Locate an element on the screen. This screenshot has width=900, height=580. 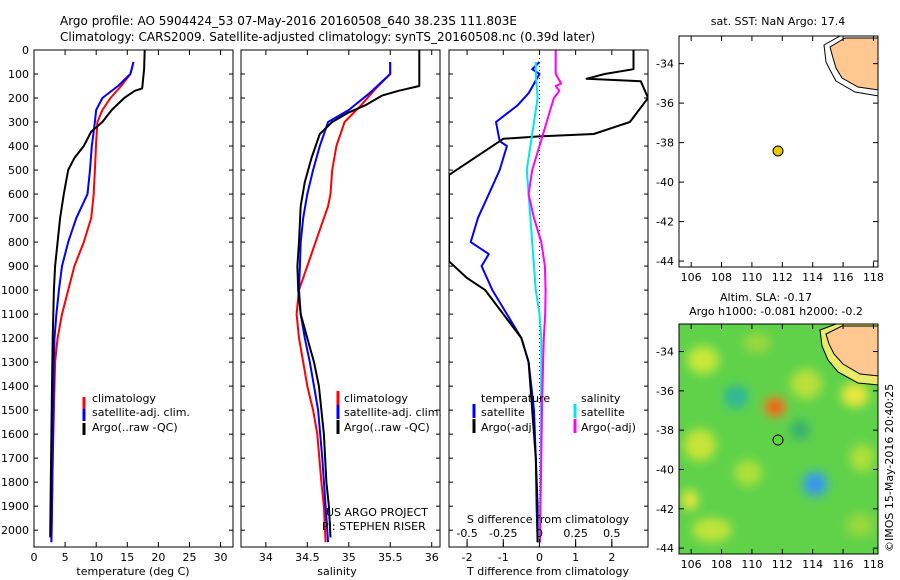
series-line-satellite-adj-clim--1 is located at coordinates (345, 302).